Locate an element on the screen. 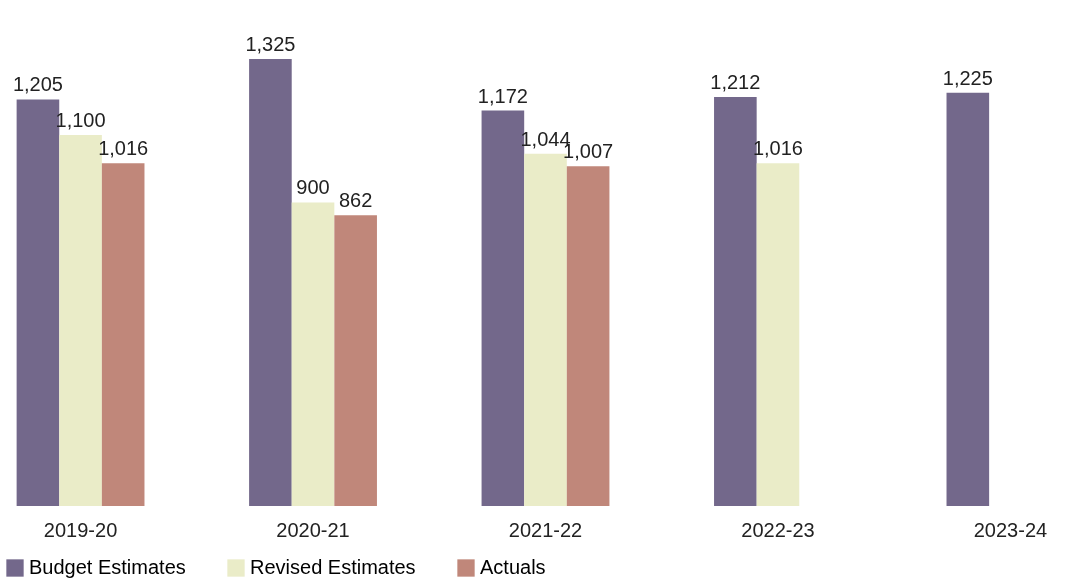 The image size is (1091, 583). data-label: 1,205 is located at coordinates (37, 84).